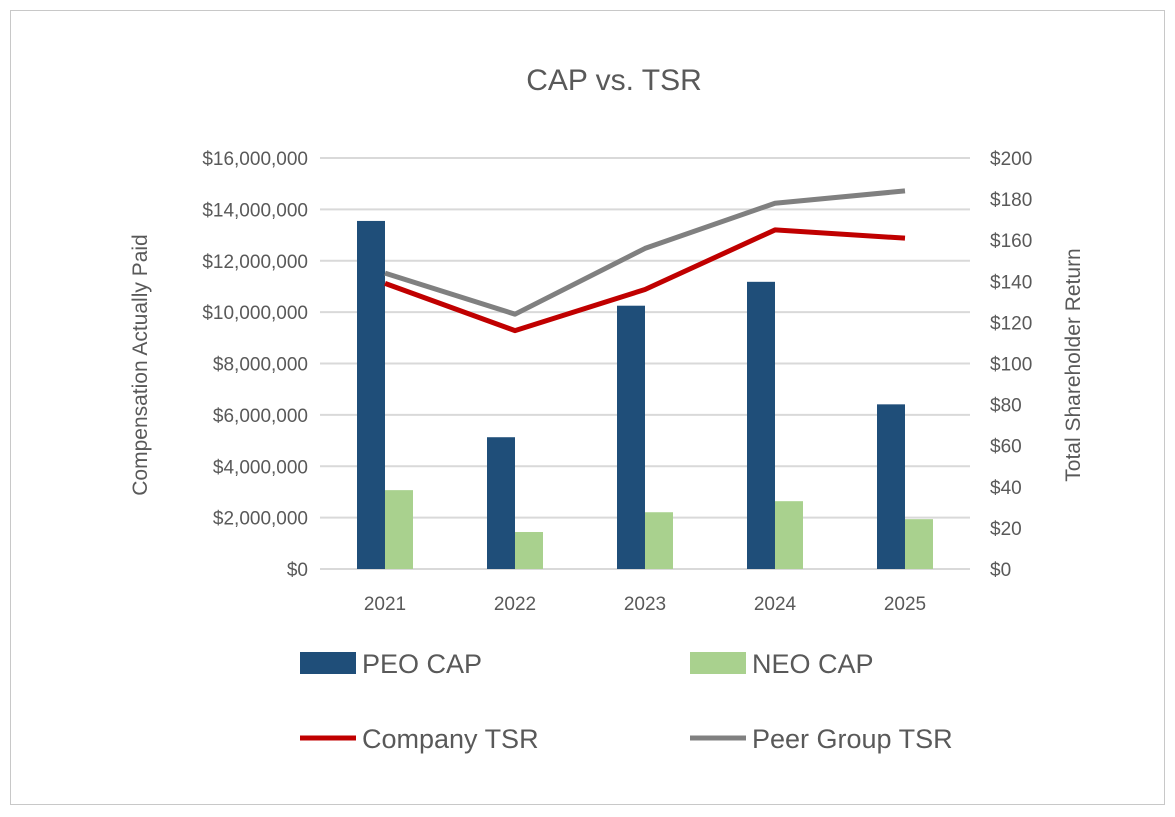 This screenshot has width=1175, height=817. I want to click on x-tick-label: 2021, so click(385, 604).